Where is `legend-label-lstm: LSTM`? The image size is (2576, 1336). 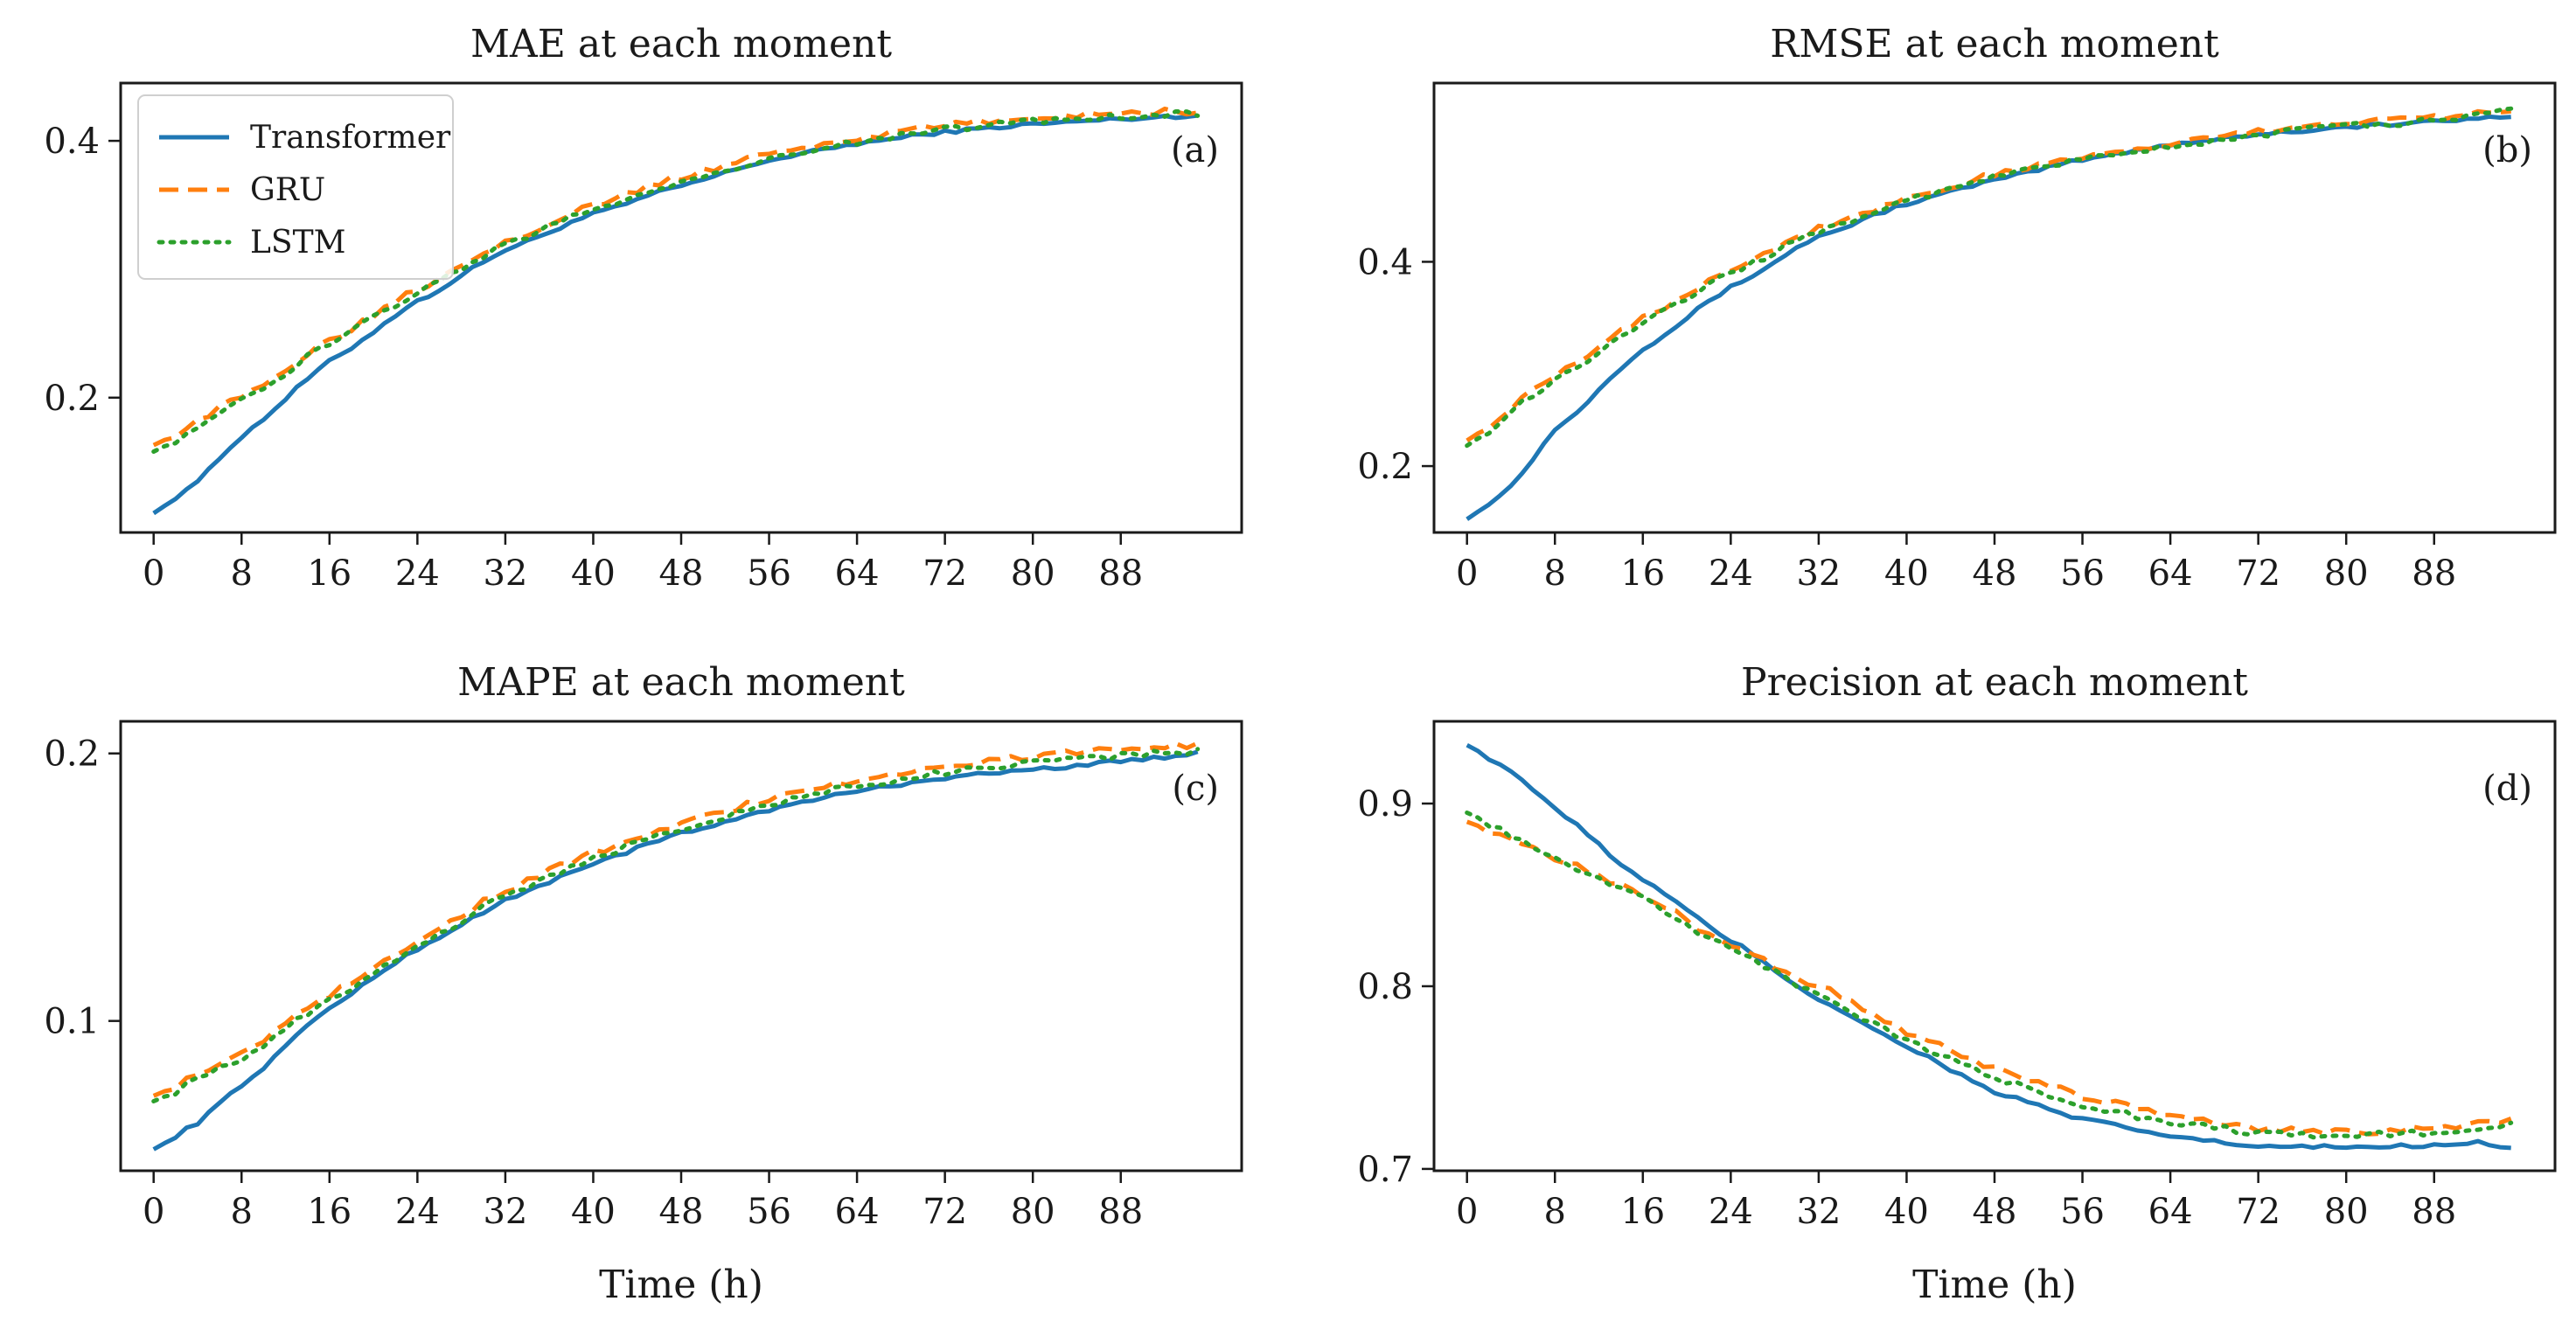
legend-label-lstm: LSTM is located at coordinates (297, 243).